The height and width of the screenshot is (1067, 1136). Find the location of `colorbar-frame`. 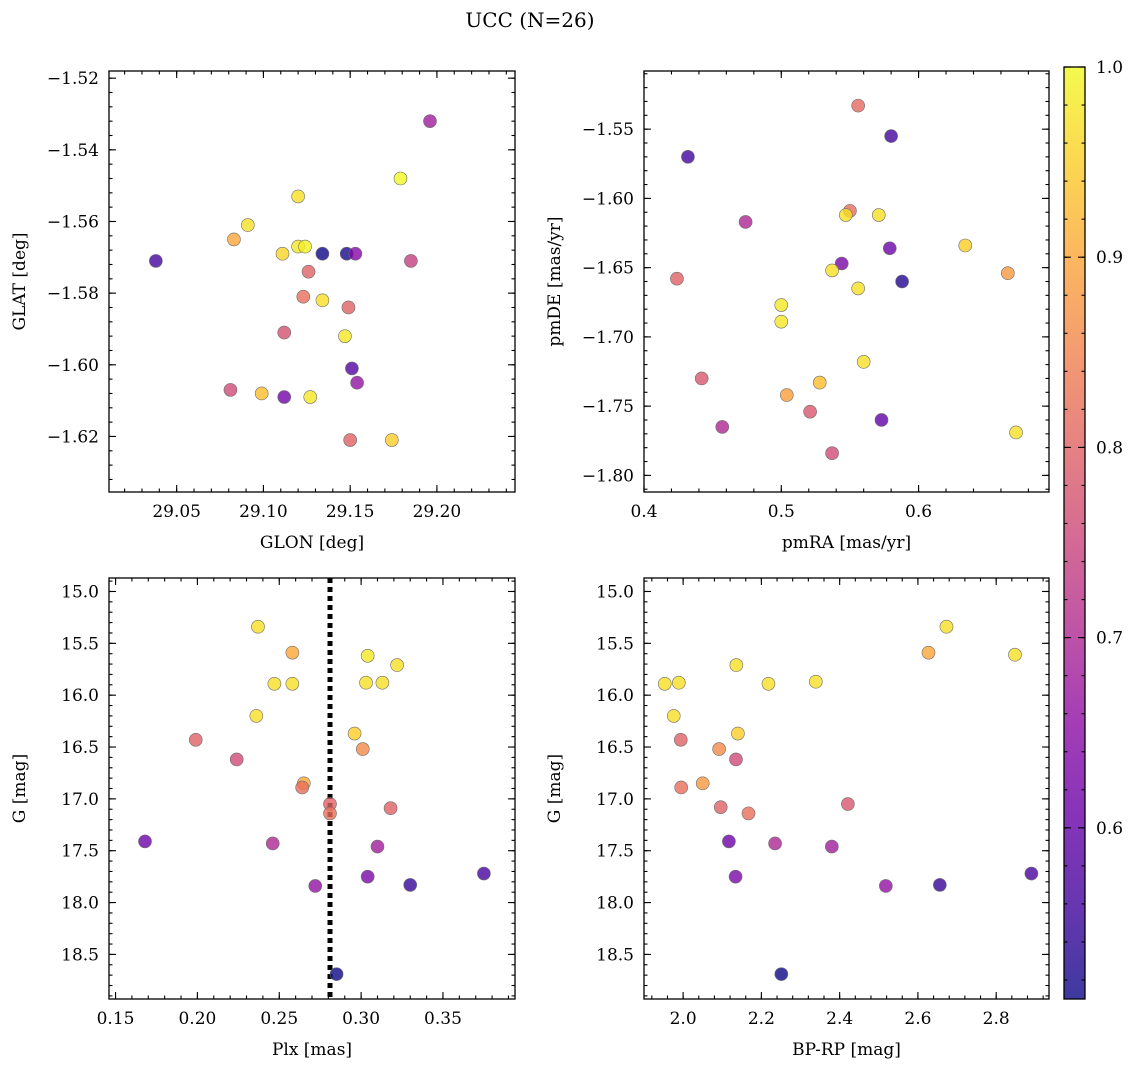

colorbar-frame is located at coordinates (1074, 533).